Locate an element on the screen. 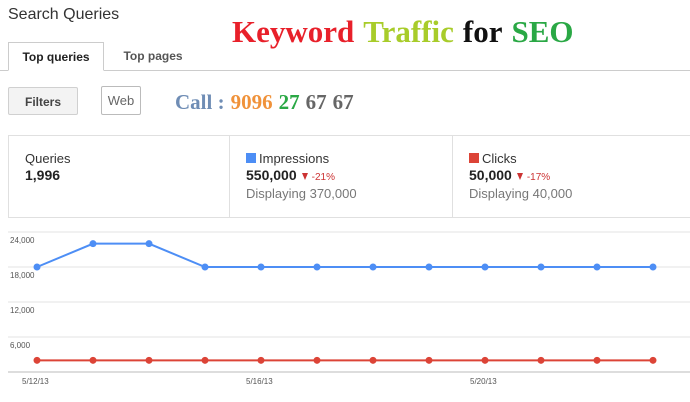  y-tick-label: 6,000 is located at coordinates (20, 345).